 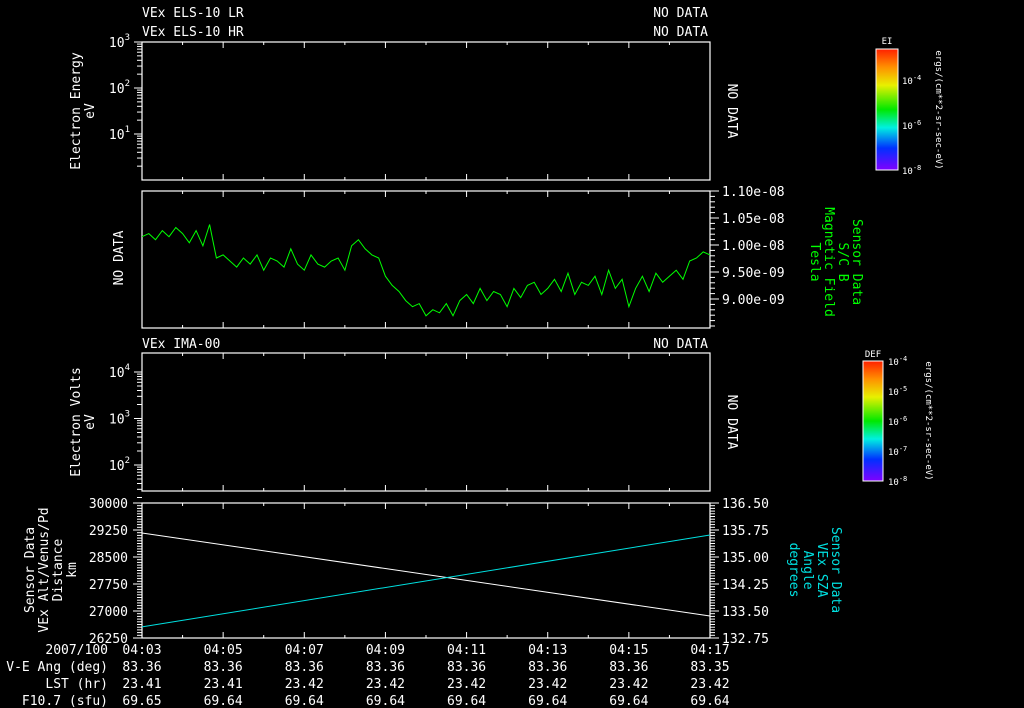 I want to click on ei-colorbar-unit: ergs/(cm**2-sr-sec-eV), so click(x=938, y=109).